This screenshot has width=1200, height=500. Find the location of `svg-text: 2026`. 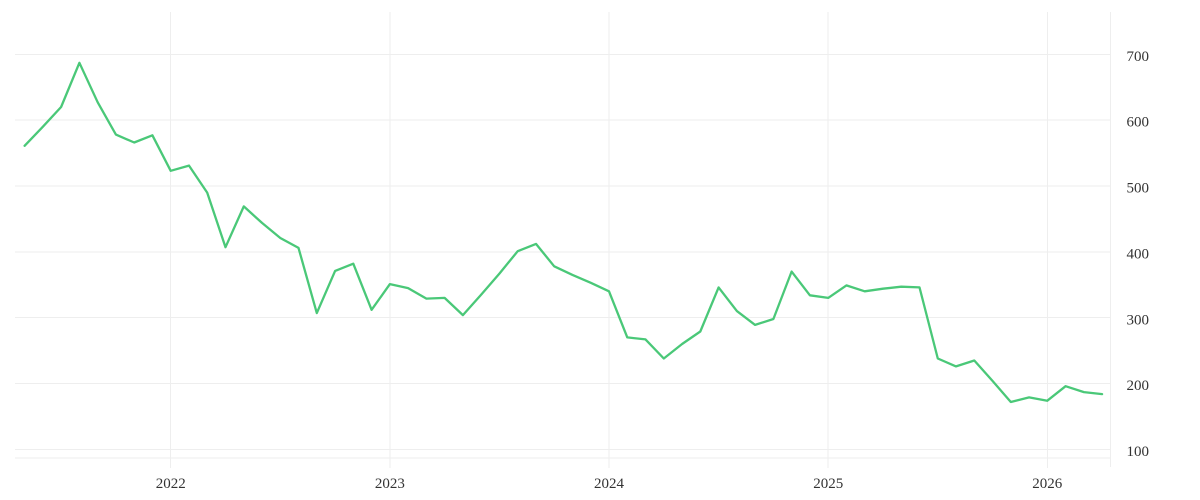

svg-text: 2026 is located at coordinates (1047, 484).